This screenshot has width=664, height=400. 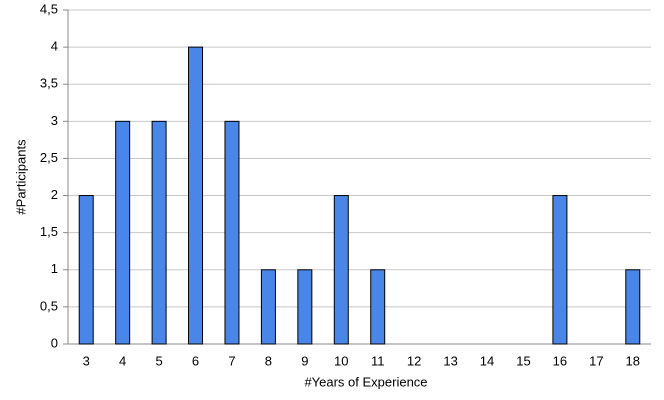 What do you see at coordinates (49, 83) in the screenshot?
I see `y-tick-label: 3,5` at bounding box center [49, 83].